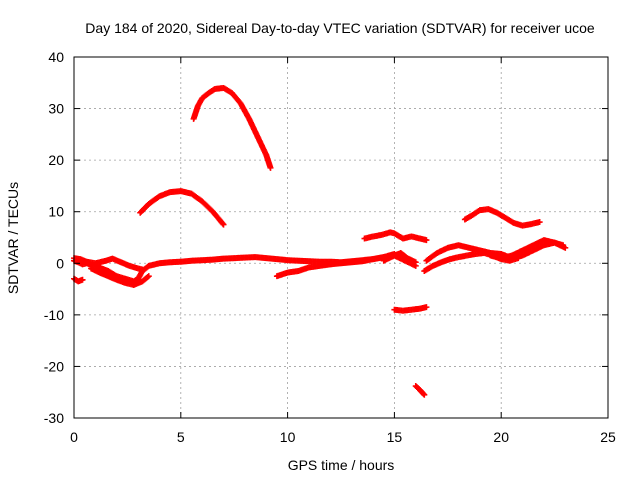  I want to click on x-tick-label: 25, so click(608, 437).